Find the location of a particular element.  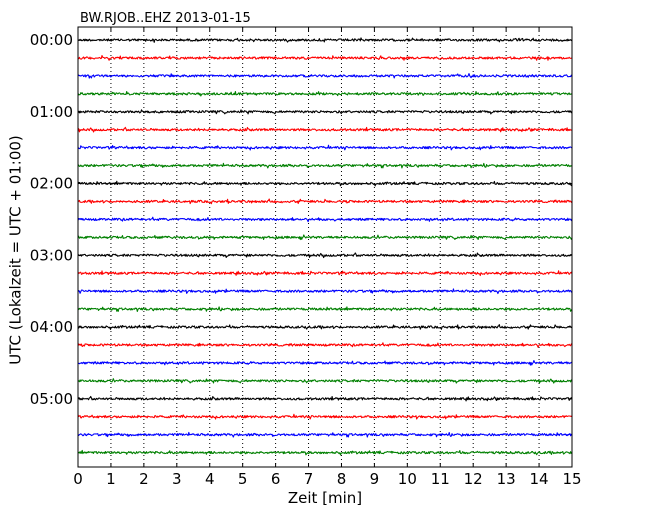

x-tick-label: 11 is located at coordinates (440, 479).